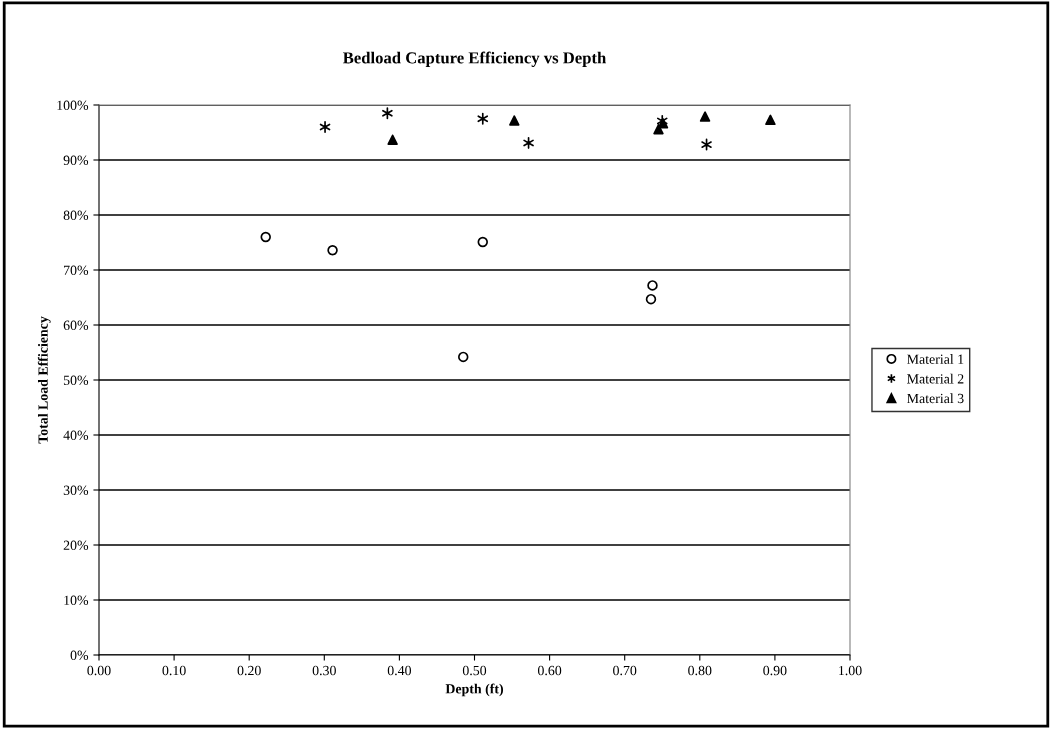  I want to click on x-tick-label: 0.80, so click(700, 670).